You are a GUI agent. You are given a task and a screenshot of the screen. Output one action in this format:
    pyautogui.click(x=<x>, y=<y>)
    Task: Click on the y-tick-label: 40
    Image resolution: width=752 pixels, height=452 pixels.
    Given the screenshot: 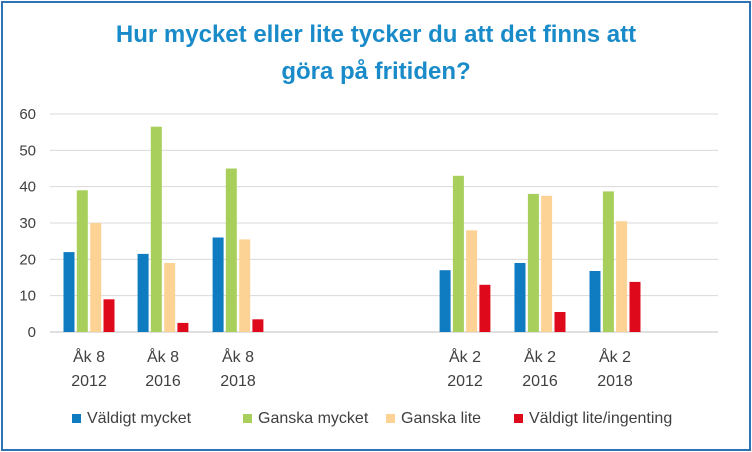 What is the action you would take?
    pyautogui.click(x=27, y=187)
    